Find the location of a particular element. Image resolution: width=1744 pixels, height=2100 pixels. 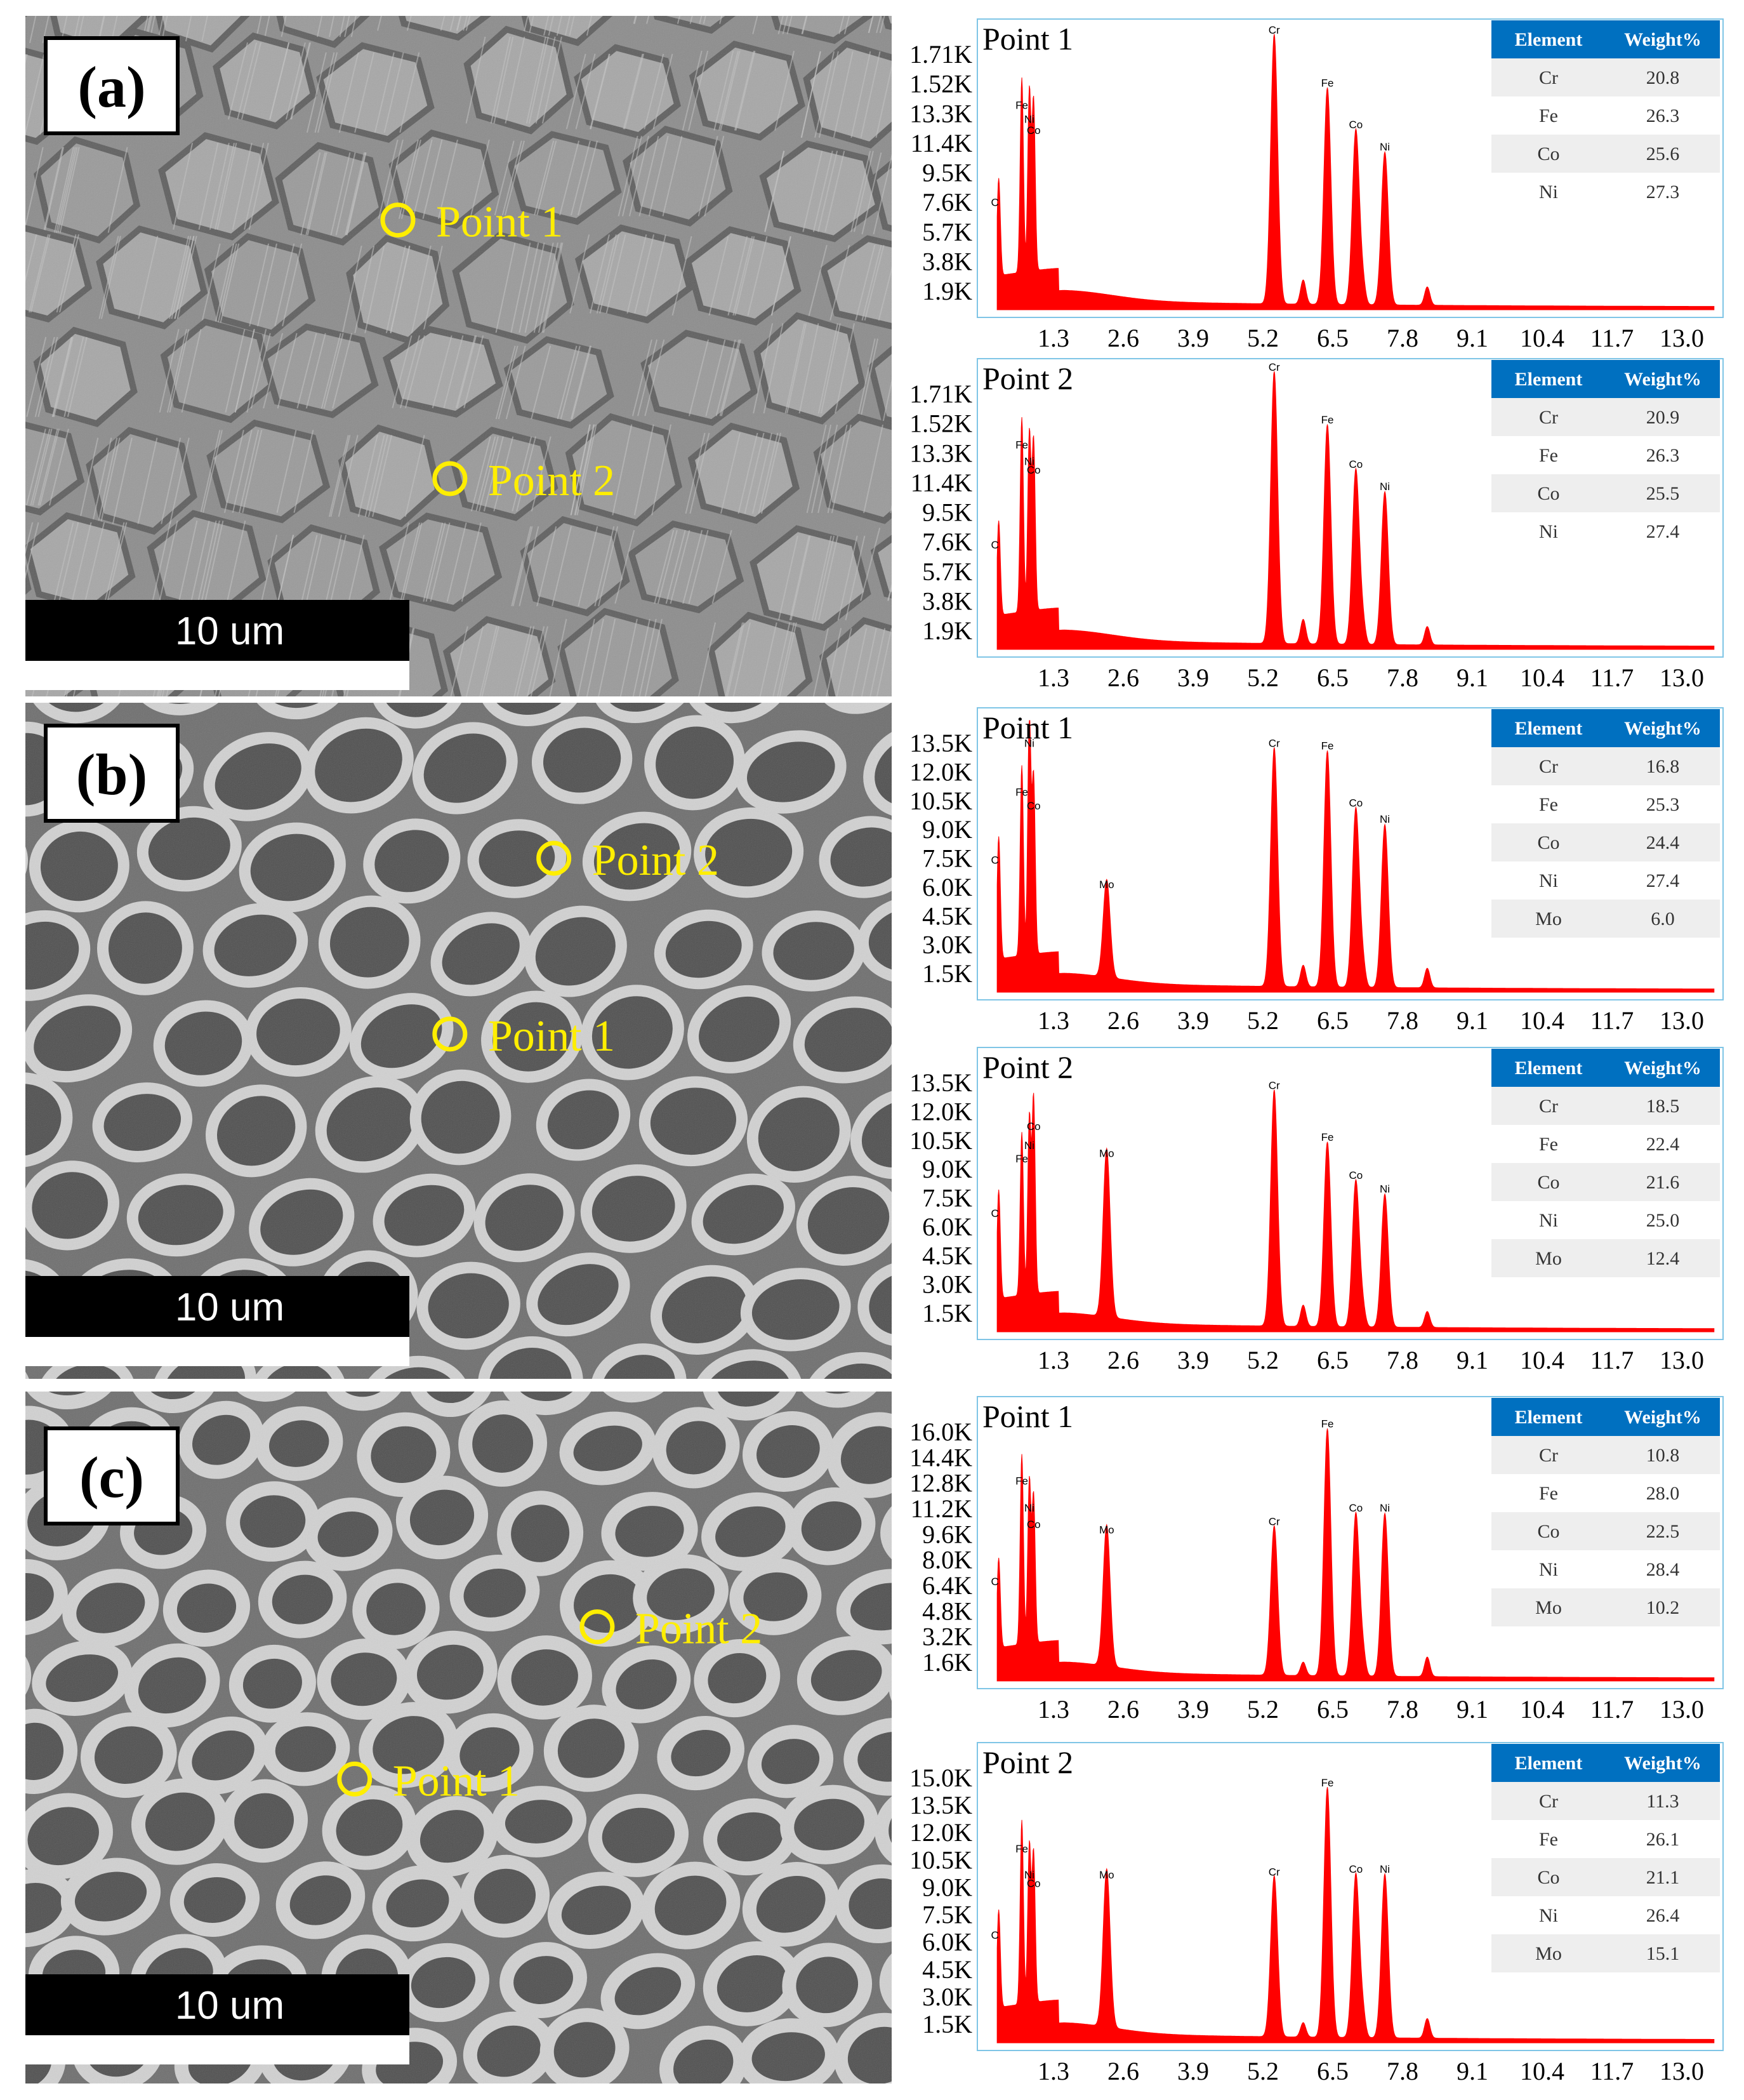

y-tick-label: 13.3K is located at coordinates (940, 113).